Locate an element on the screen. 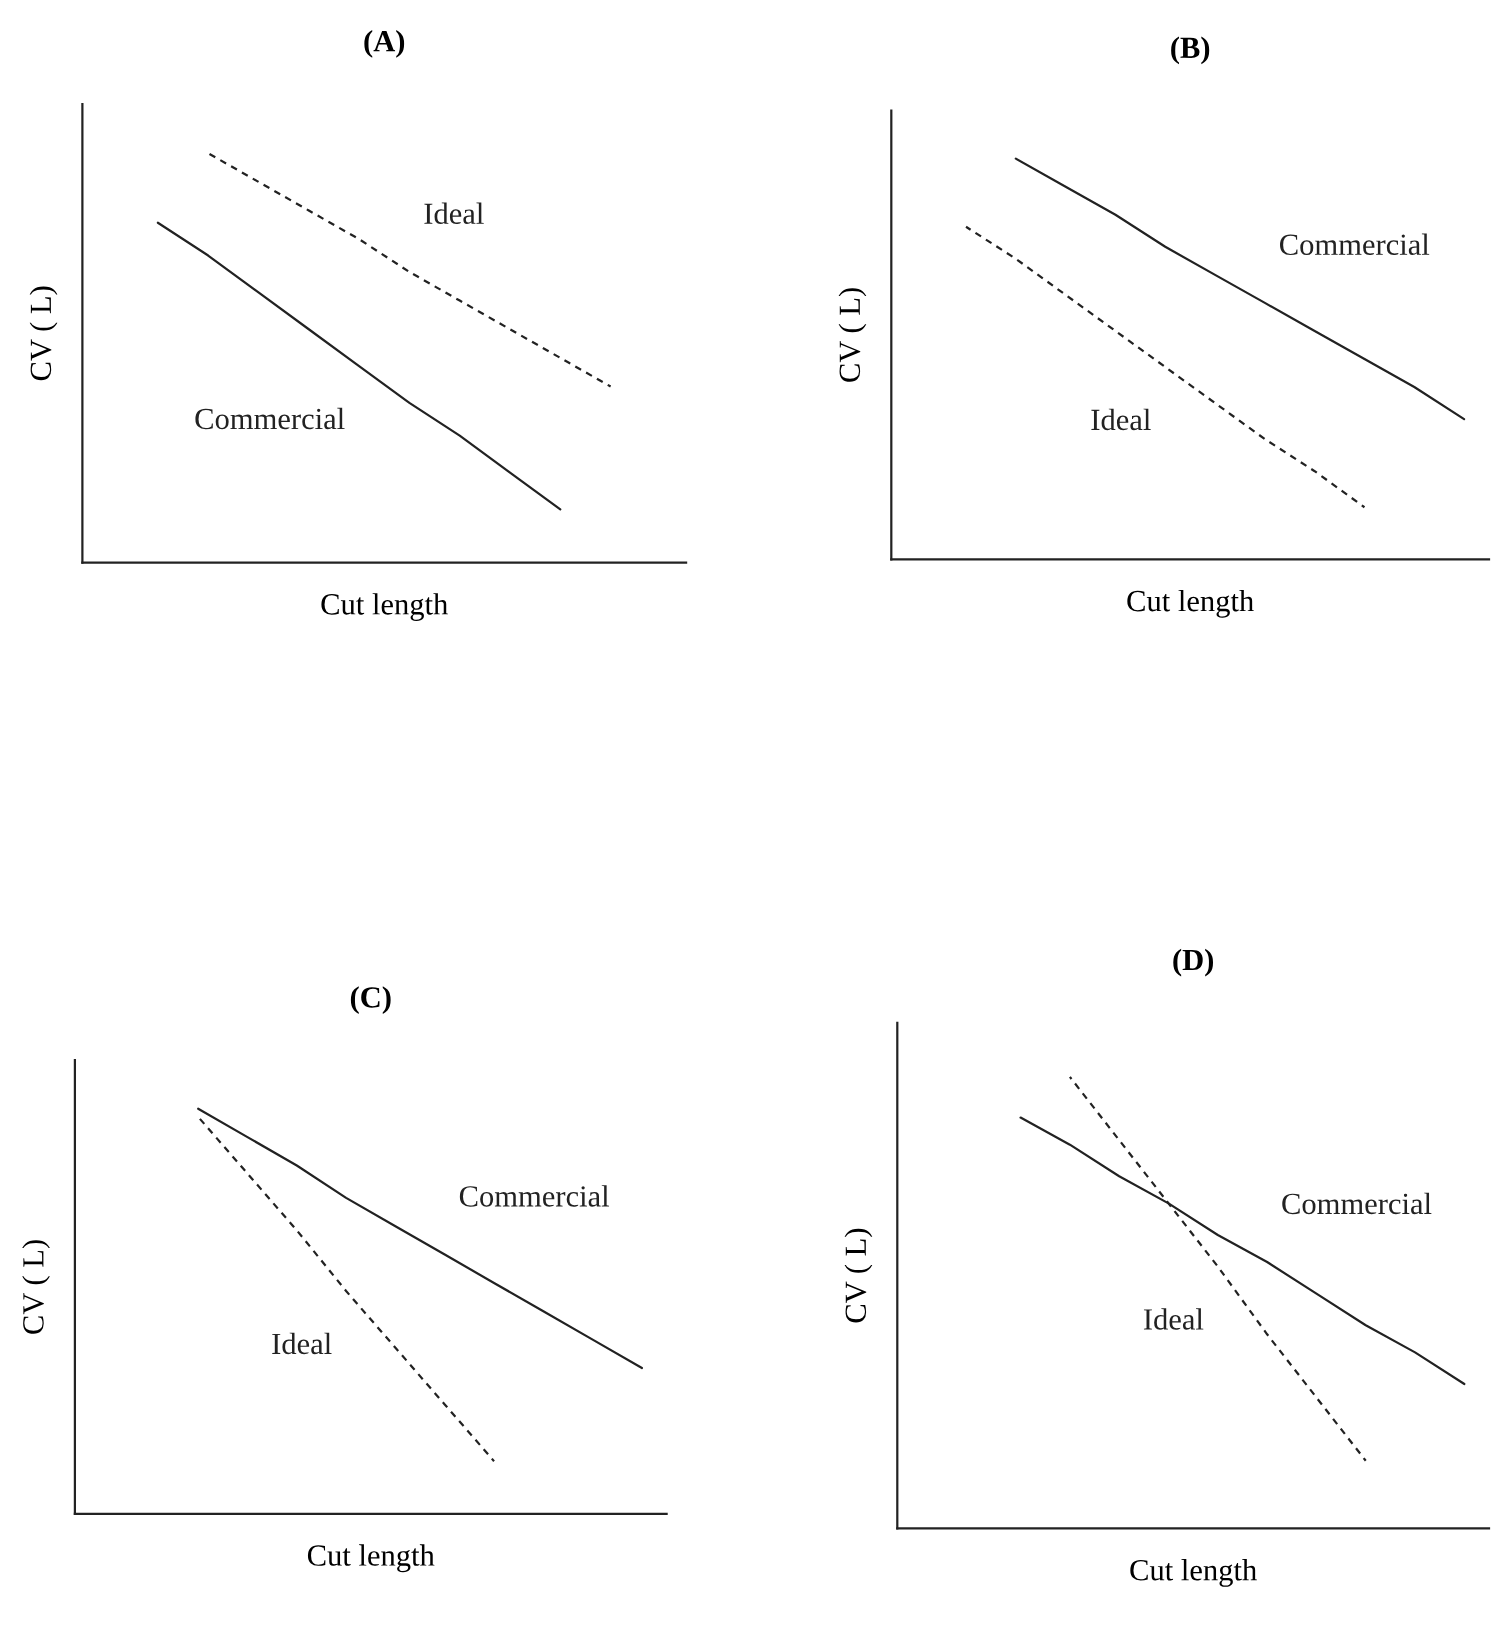  chart-title: (A) is located at coordinates (384, 44).